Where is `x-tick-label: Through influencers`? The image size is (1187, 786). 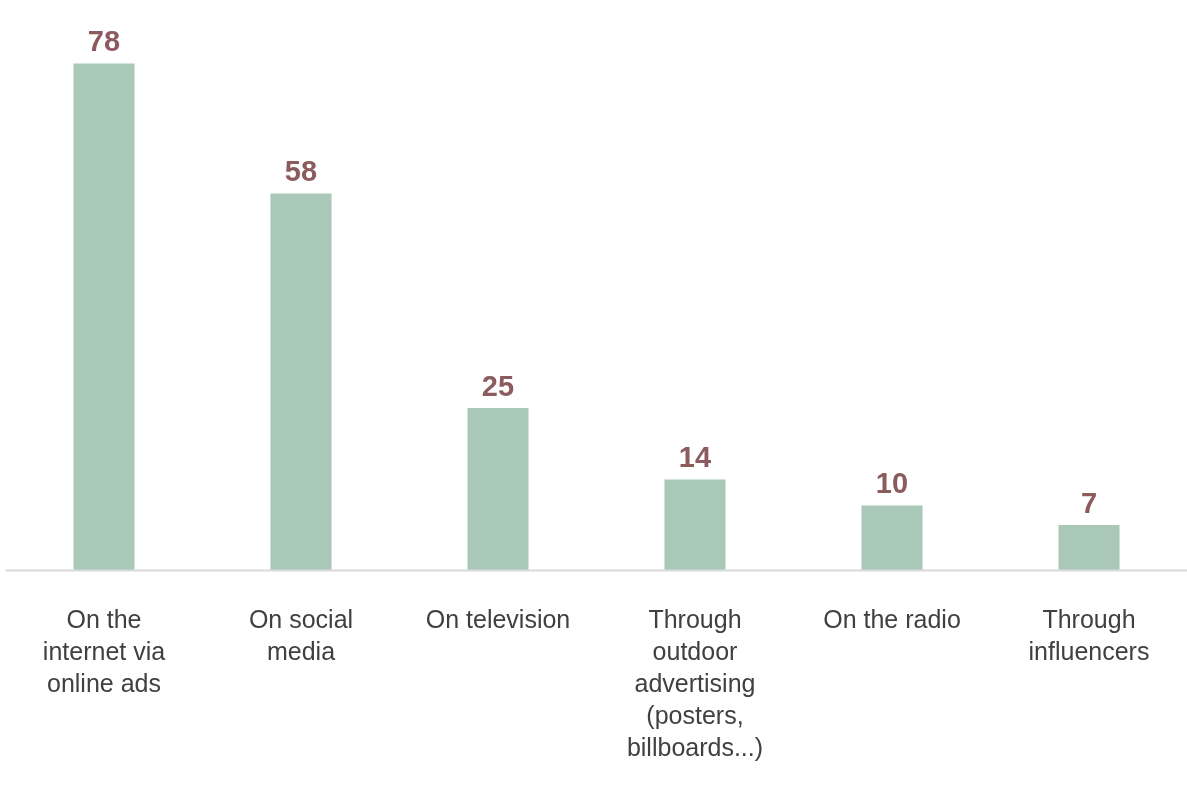
x-tick-label: Through influencers is located at coordinates (1089, 634).